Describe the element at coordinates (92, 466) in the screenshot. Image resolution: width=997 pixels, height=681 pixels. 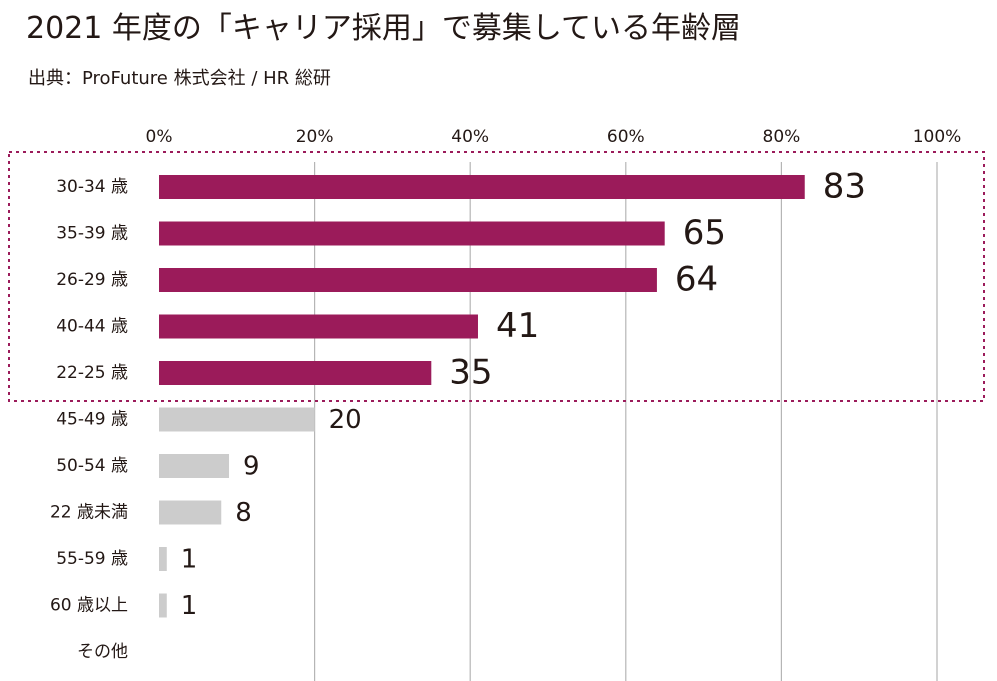
I see `category-label: 50-54 歳` at that location.